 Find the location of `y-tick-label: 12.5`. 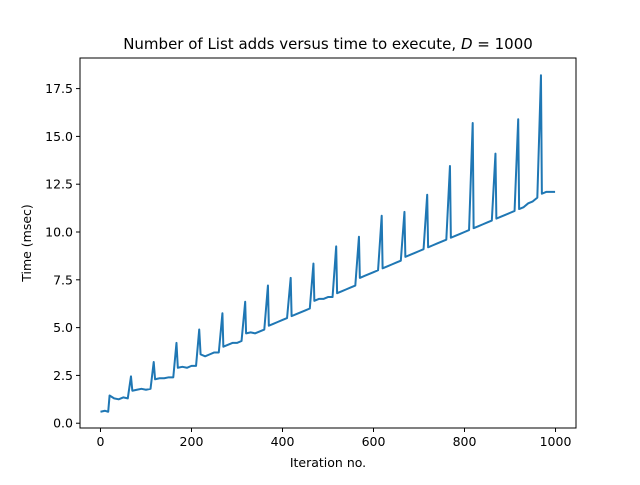

y-tick-label: 12.5 is located at coordinates (59, 184).